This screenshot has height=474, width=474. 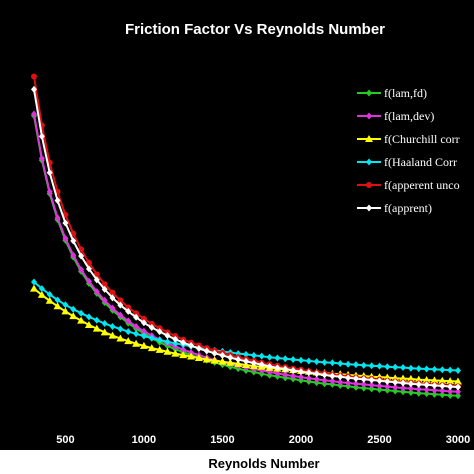 I want to click on legend-entry: f(apperent unco, so click(x=408, y=185).